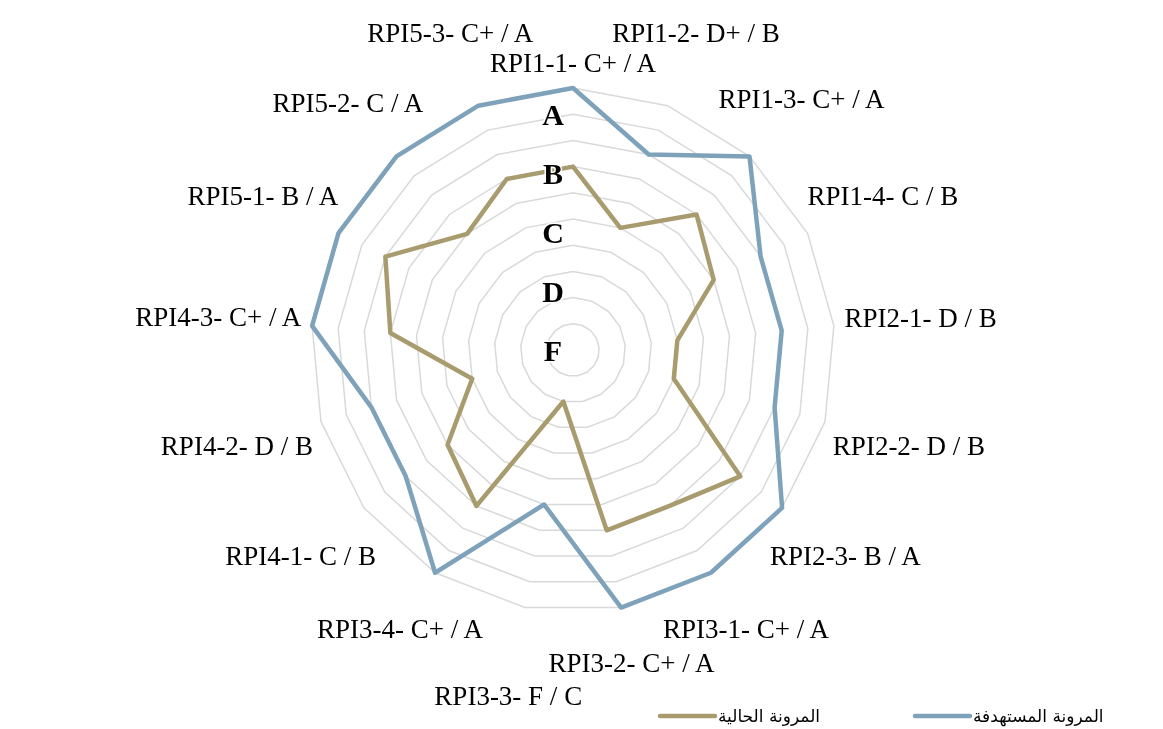 The height and width of the screenshot is (729, 1163). What do you see at coordinates (450, 32) in the screenshot?
I see `spoke-label: RPI5-3- C+ / A` at bounding box center [450, 32].